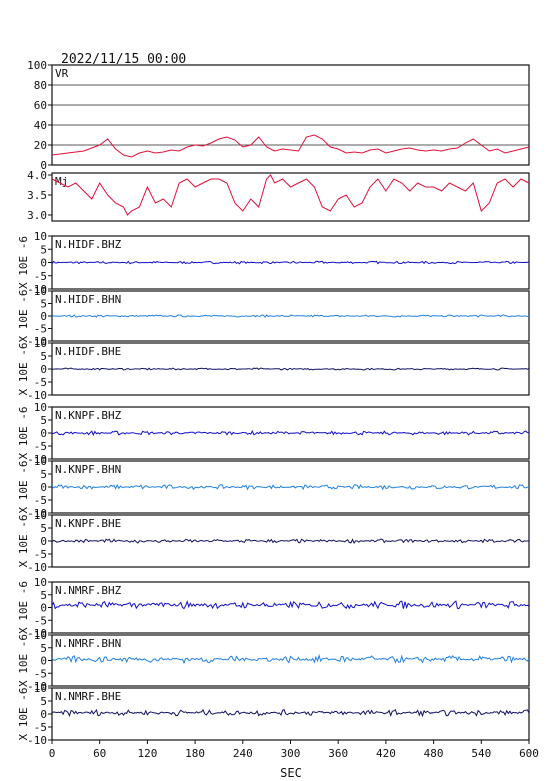 This screenshot has height=781, width=554. Describe the element at coordinates (88, 351) in the screenshot. I see `panel-label: N.HIDF.BHE` at that location.